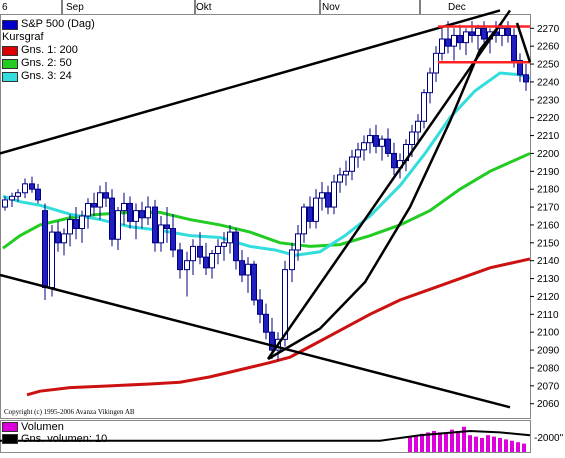 The image size is (565, 458). Describe the element at coordinates (548, 243) in the screenshot. I see `y-tick-label: 2150` at that location.